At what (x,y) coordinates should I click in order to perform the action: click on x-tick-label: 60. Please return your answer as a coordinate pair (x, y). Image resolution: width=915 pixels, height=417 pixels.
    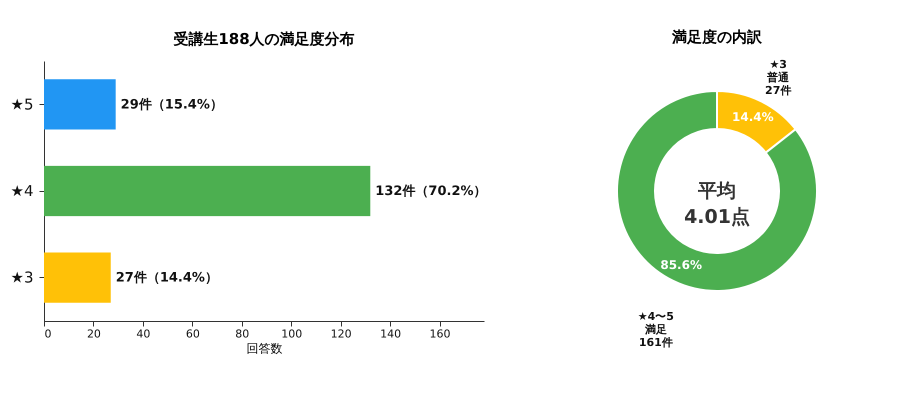
    Looking at the image, I should click on (193, 334).